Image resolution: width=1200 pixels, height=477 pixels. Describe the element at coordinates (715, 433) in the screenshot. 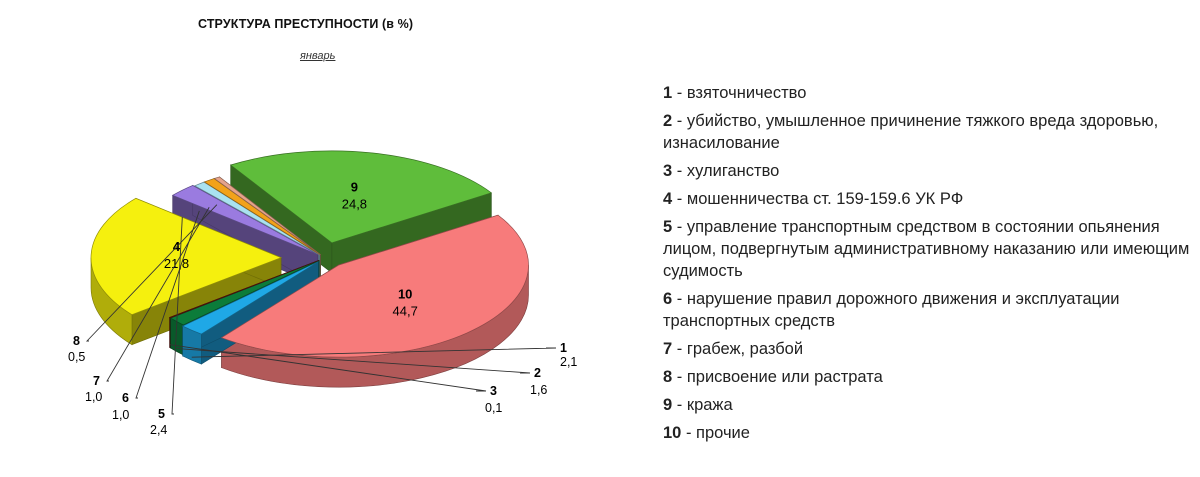

I see `legend-text: - прочие` at that location.